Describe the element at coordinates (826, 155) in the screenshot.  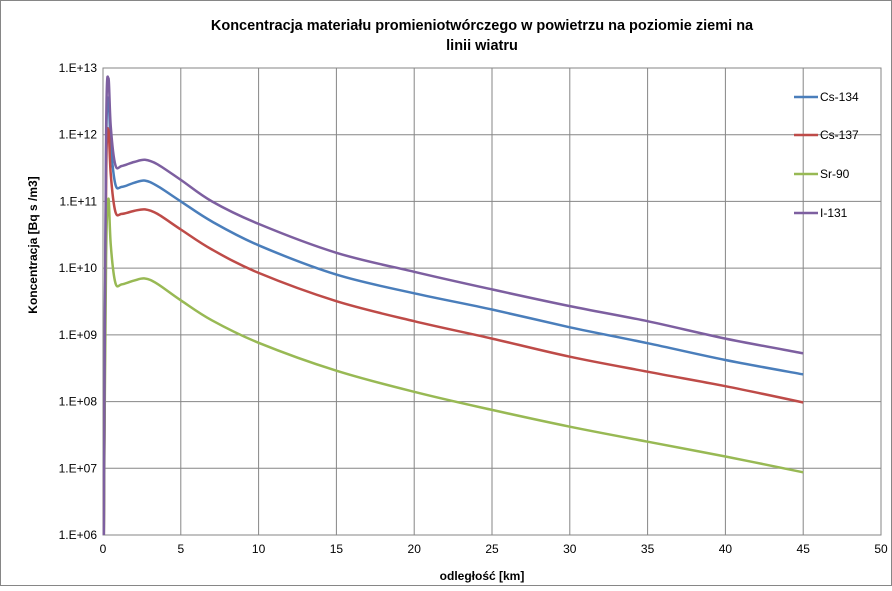
I see `legend: Cs-134 Cs-137 Sr-90 I-131` at that location.